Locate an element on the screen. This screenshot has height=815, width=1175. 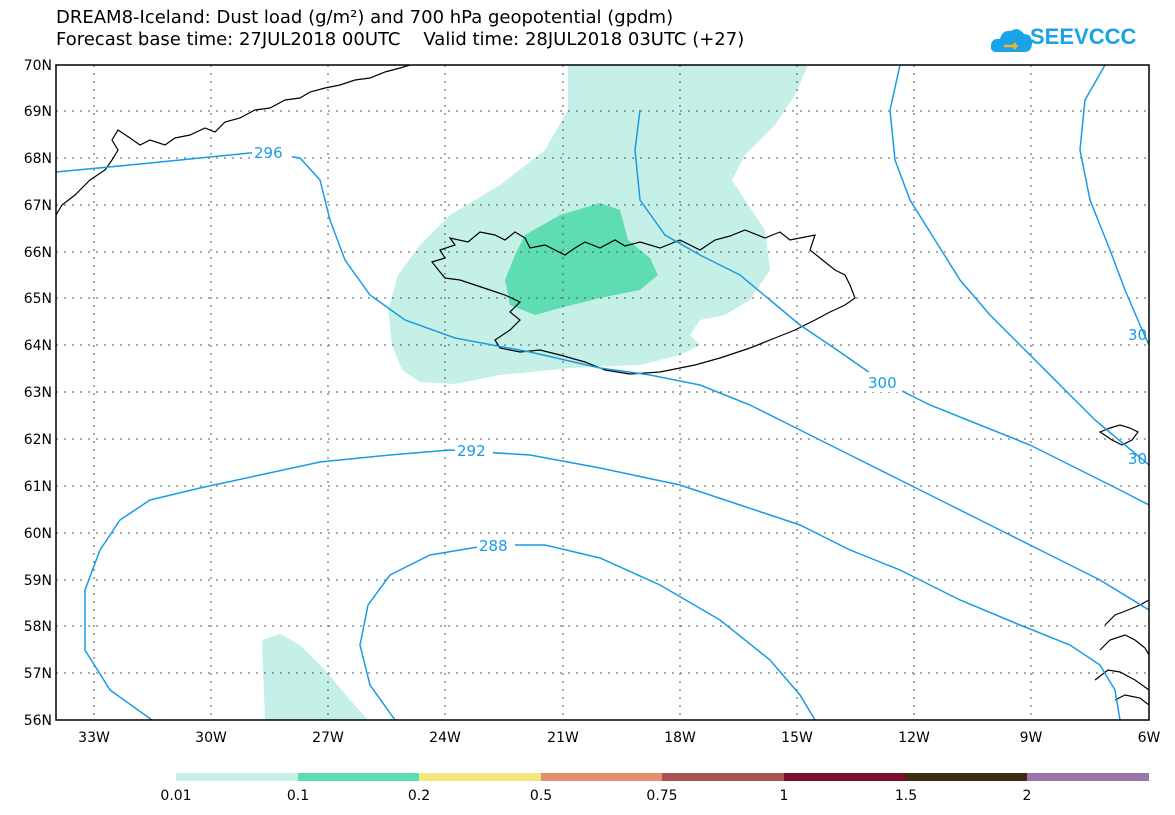
lon-label: 24W is located at coordinates (445, 738).